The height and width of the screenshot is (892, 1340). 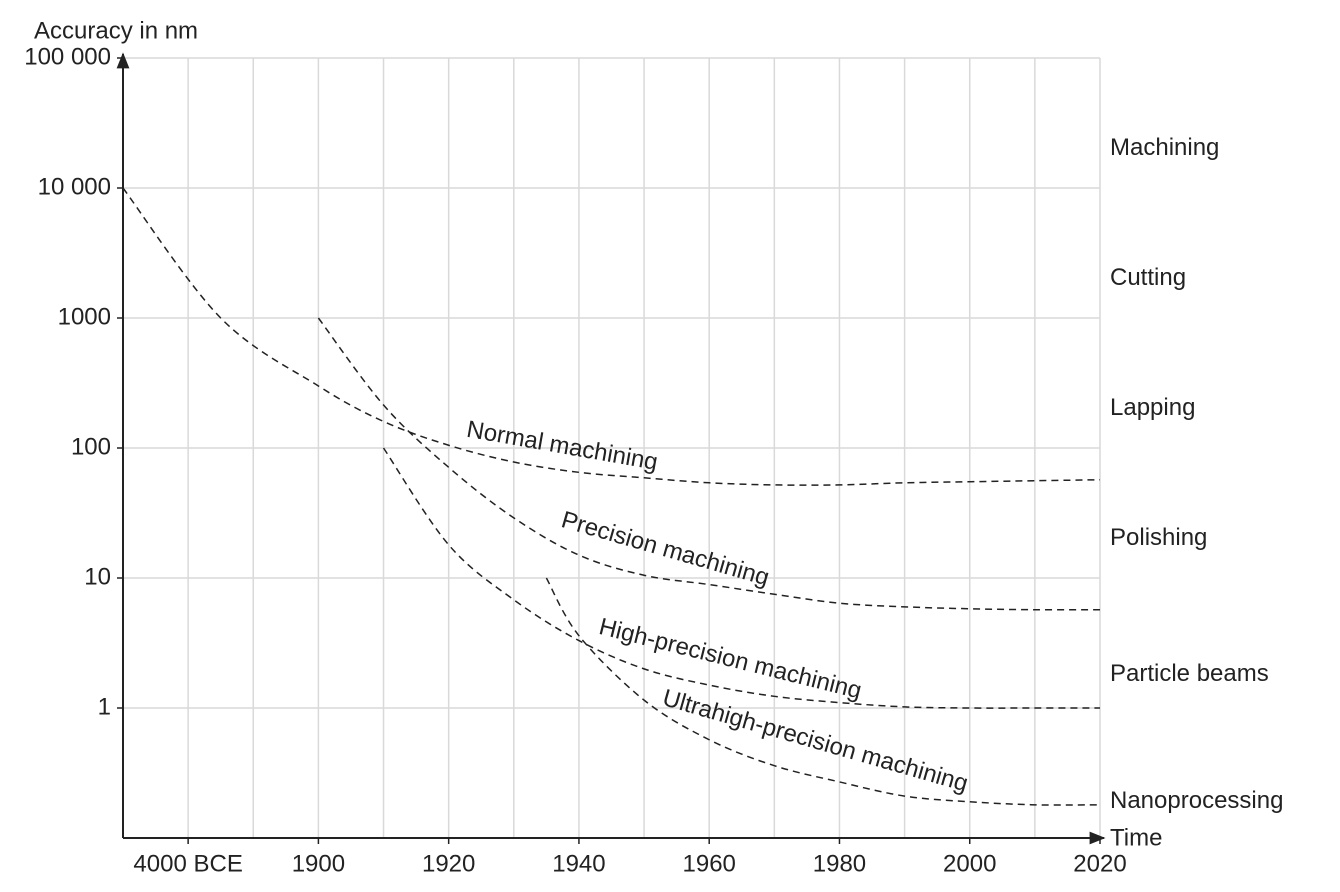 What do you see at coordinates (1152, 407) in the screenshot?
I see `region-label: Lapping` at bounding box center [1152, 407].